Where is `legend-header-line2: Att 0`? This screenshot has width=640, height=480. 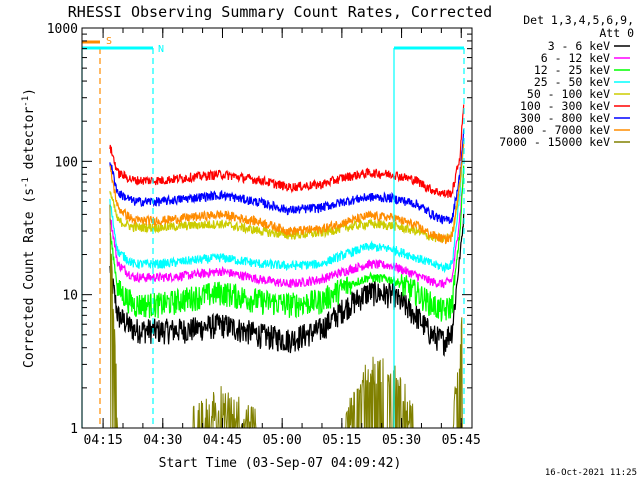 legend-header-line2: Att 0 is located at coordinates (616, 33).